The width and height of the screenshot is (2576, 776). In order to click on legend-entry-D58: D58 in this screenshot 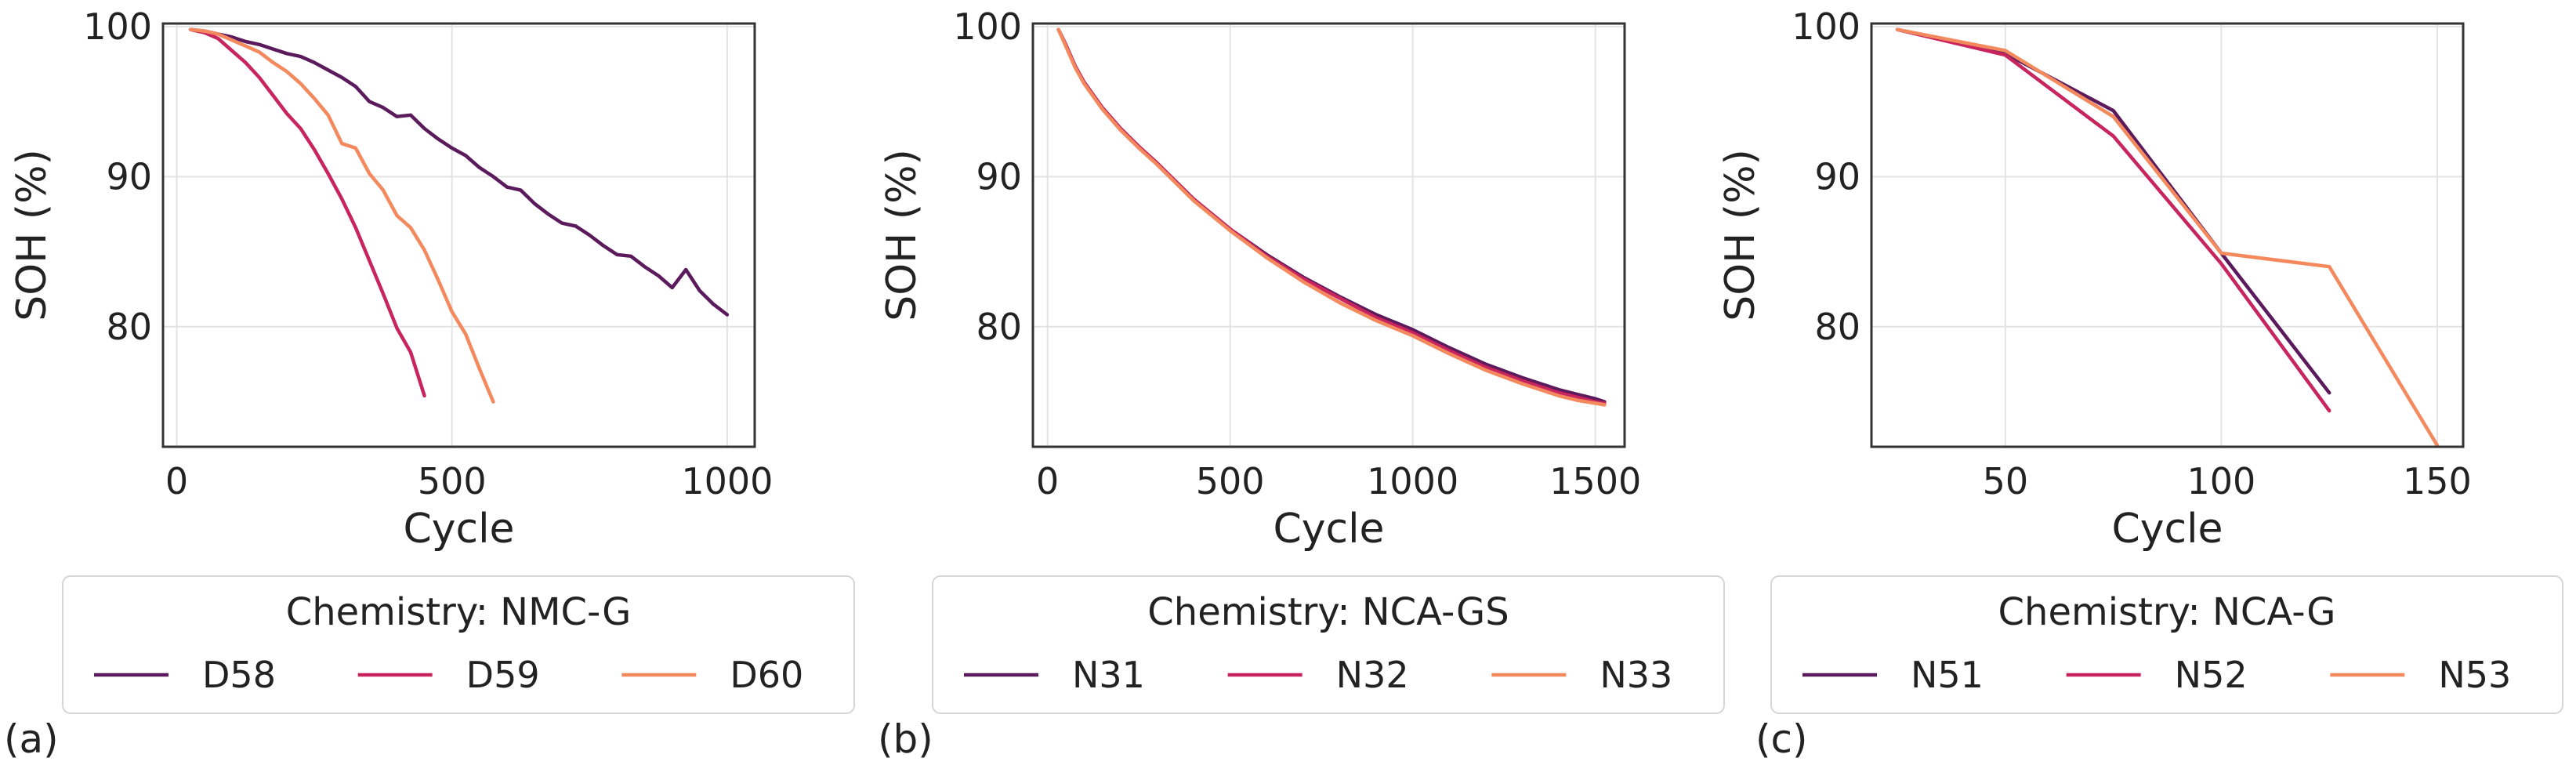, I will do `click(239, 675)`.